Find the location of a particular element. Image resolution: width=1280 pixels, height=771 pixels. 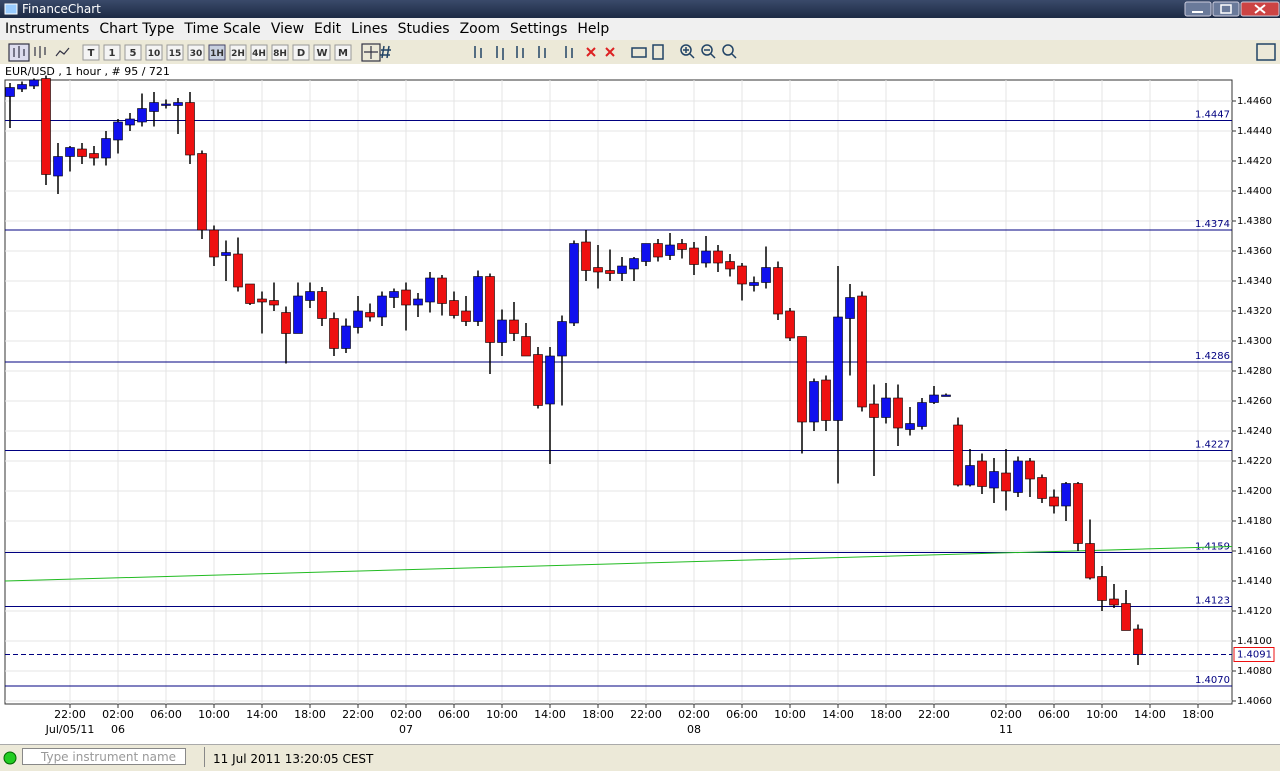

y-tick-label: 1.4340 is located at coordinates (1254, 281).